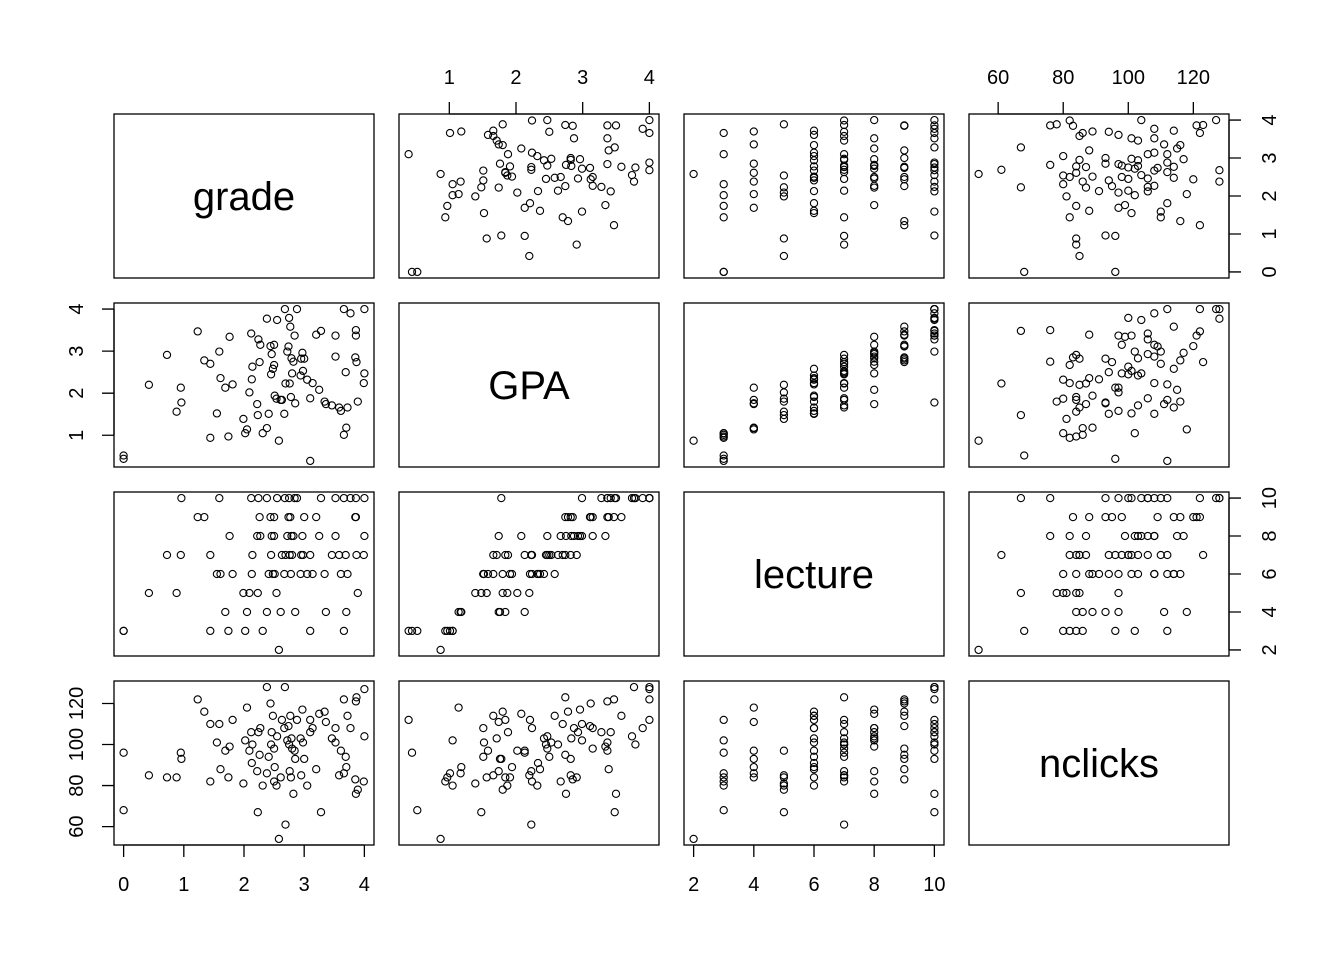  Describe the element at coordinates (1270, 498) in the screenshot. I see `tick-label-lecture: 10` at that location.